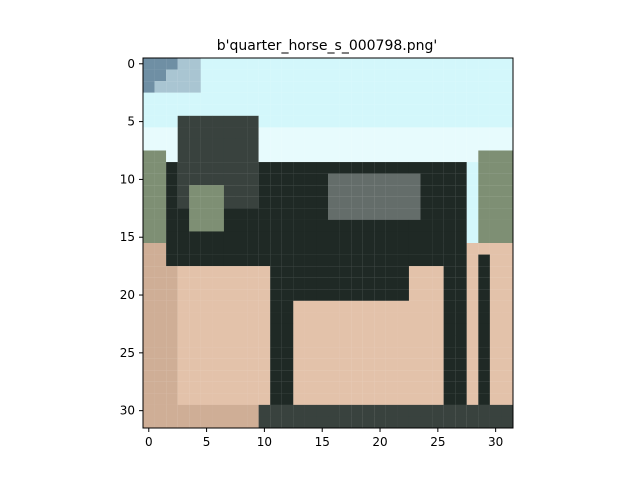  What do you see at coordinates (127, 411) in the screenshot?
I see `y-tick-label: 30` at bounding box center [127, 411].